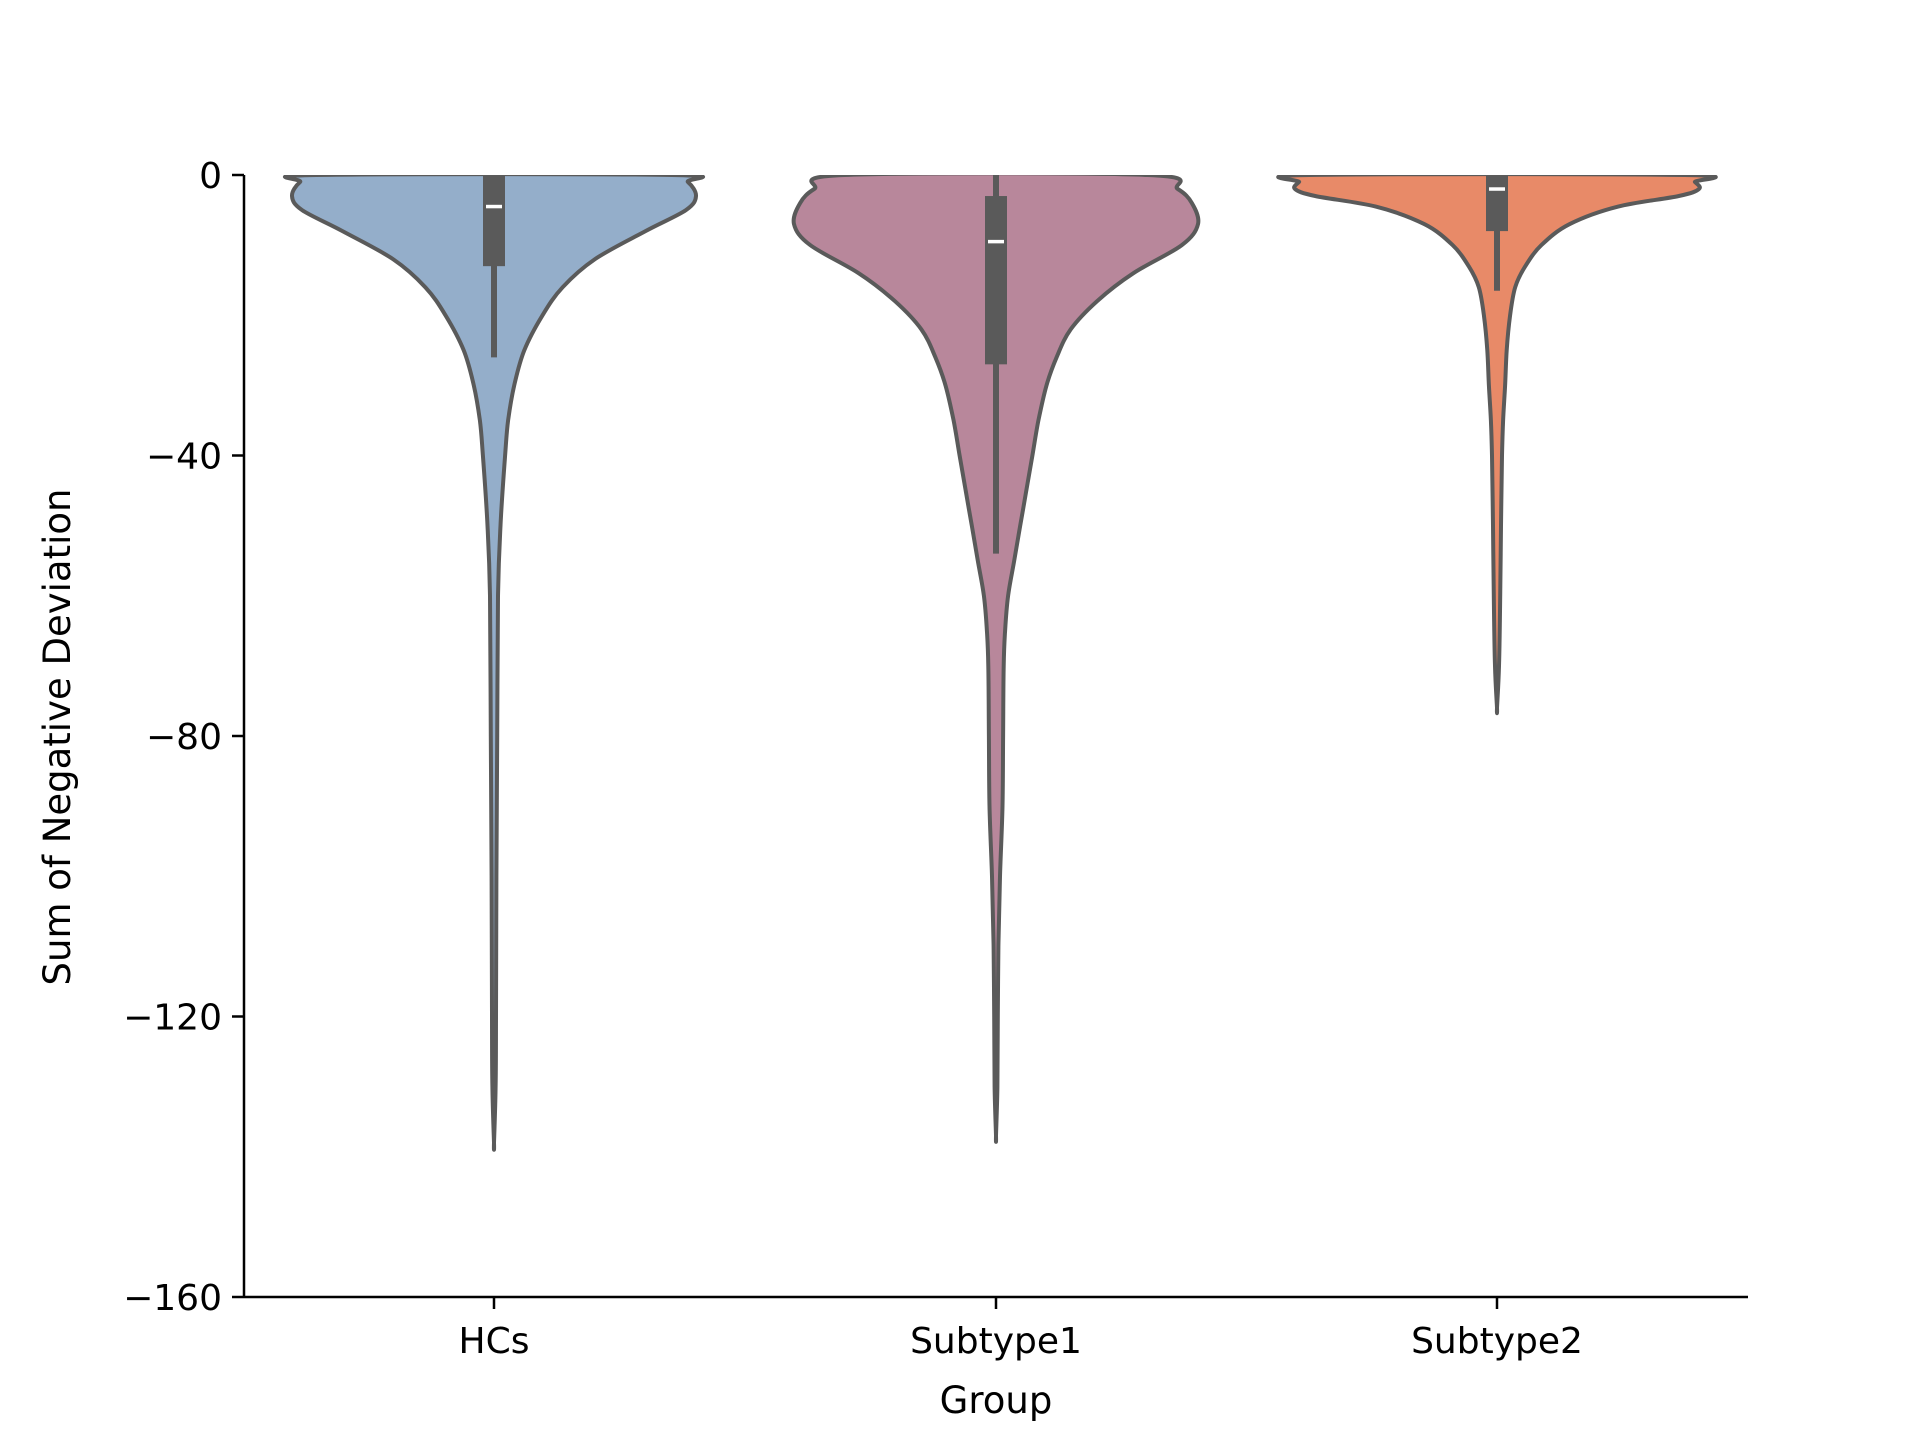  Describe the element at coordinates (494, 1341) in the screenshot. I see `x-tick-label-hcs: HCs` at that location.